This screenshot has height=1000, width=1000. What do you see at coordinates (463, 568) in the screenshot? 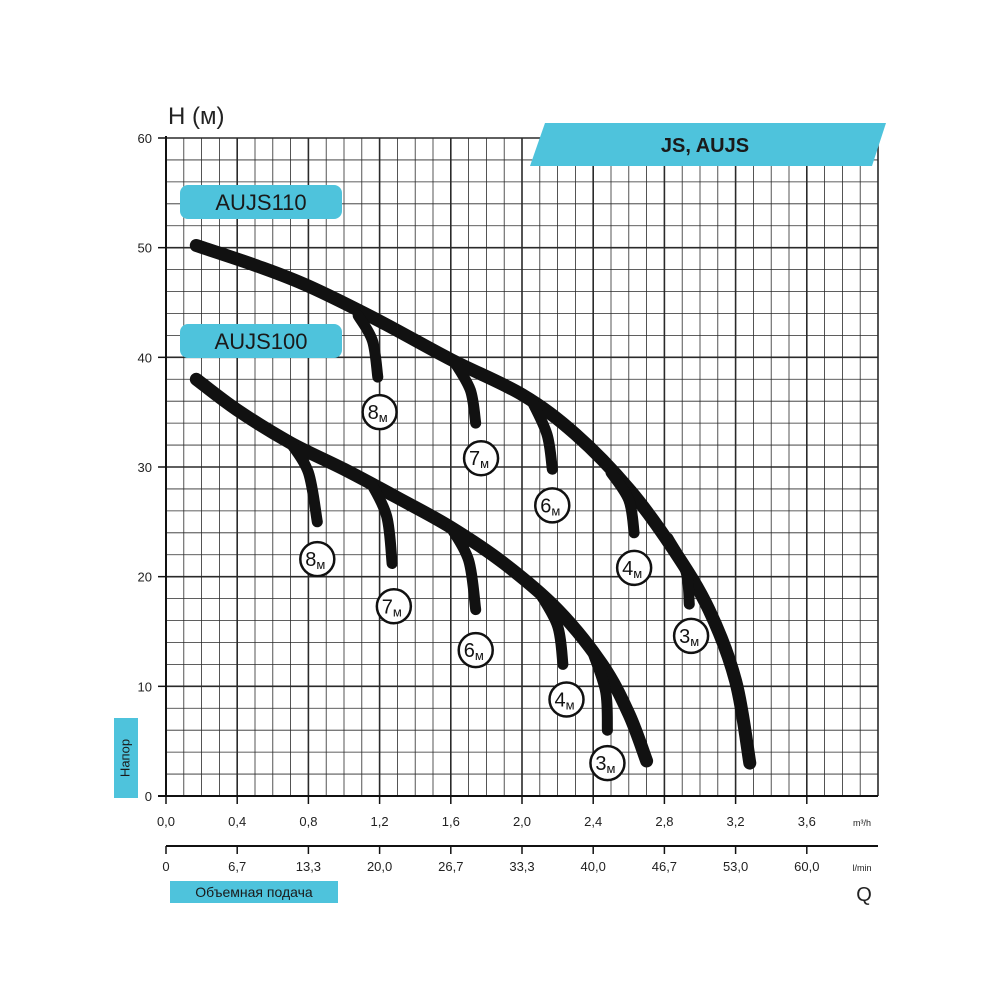
I see `branch-aujs100-6m` at bounding box center [463, 568].